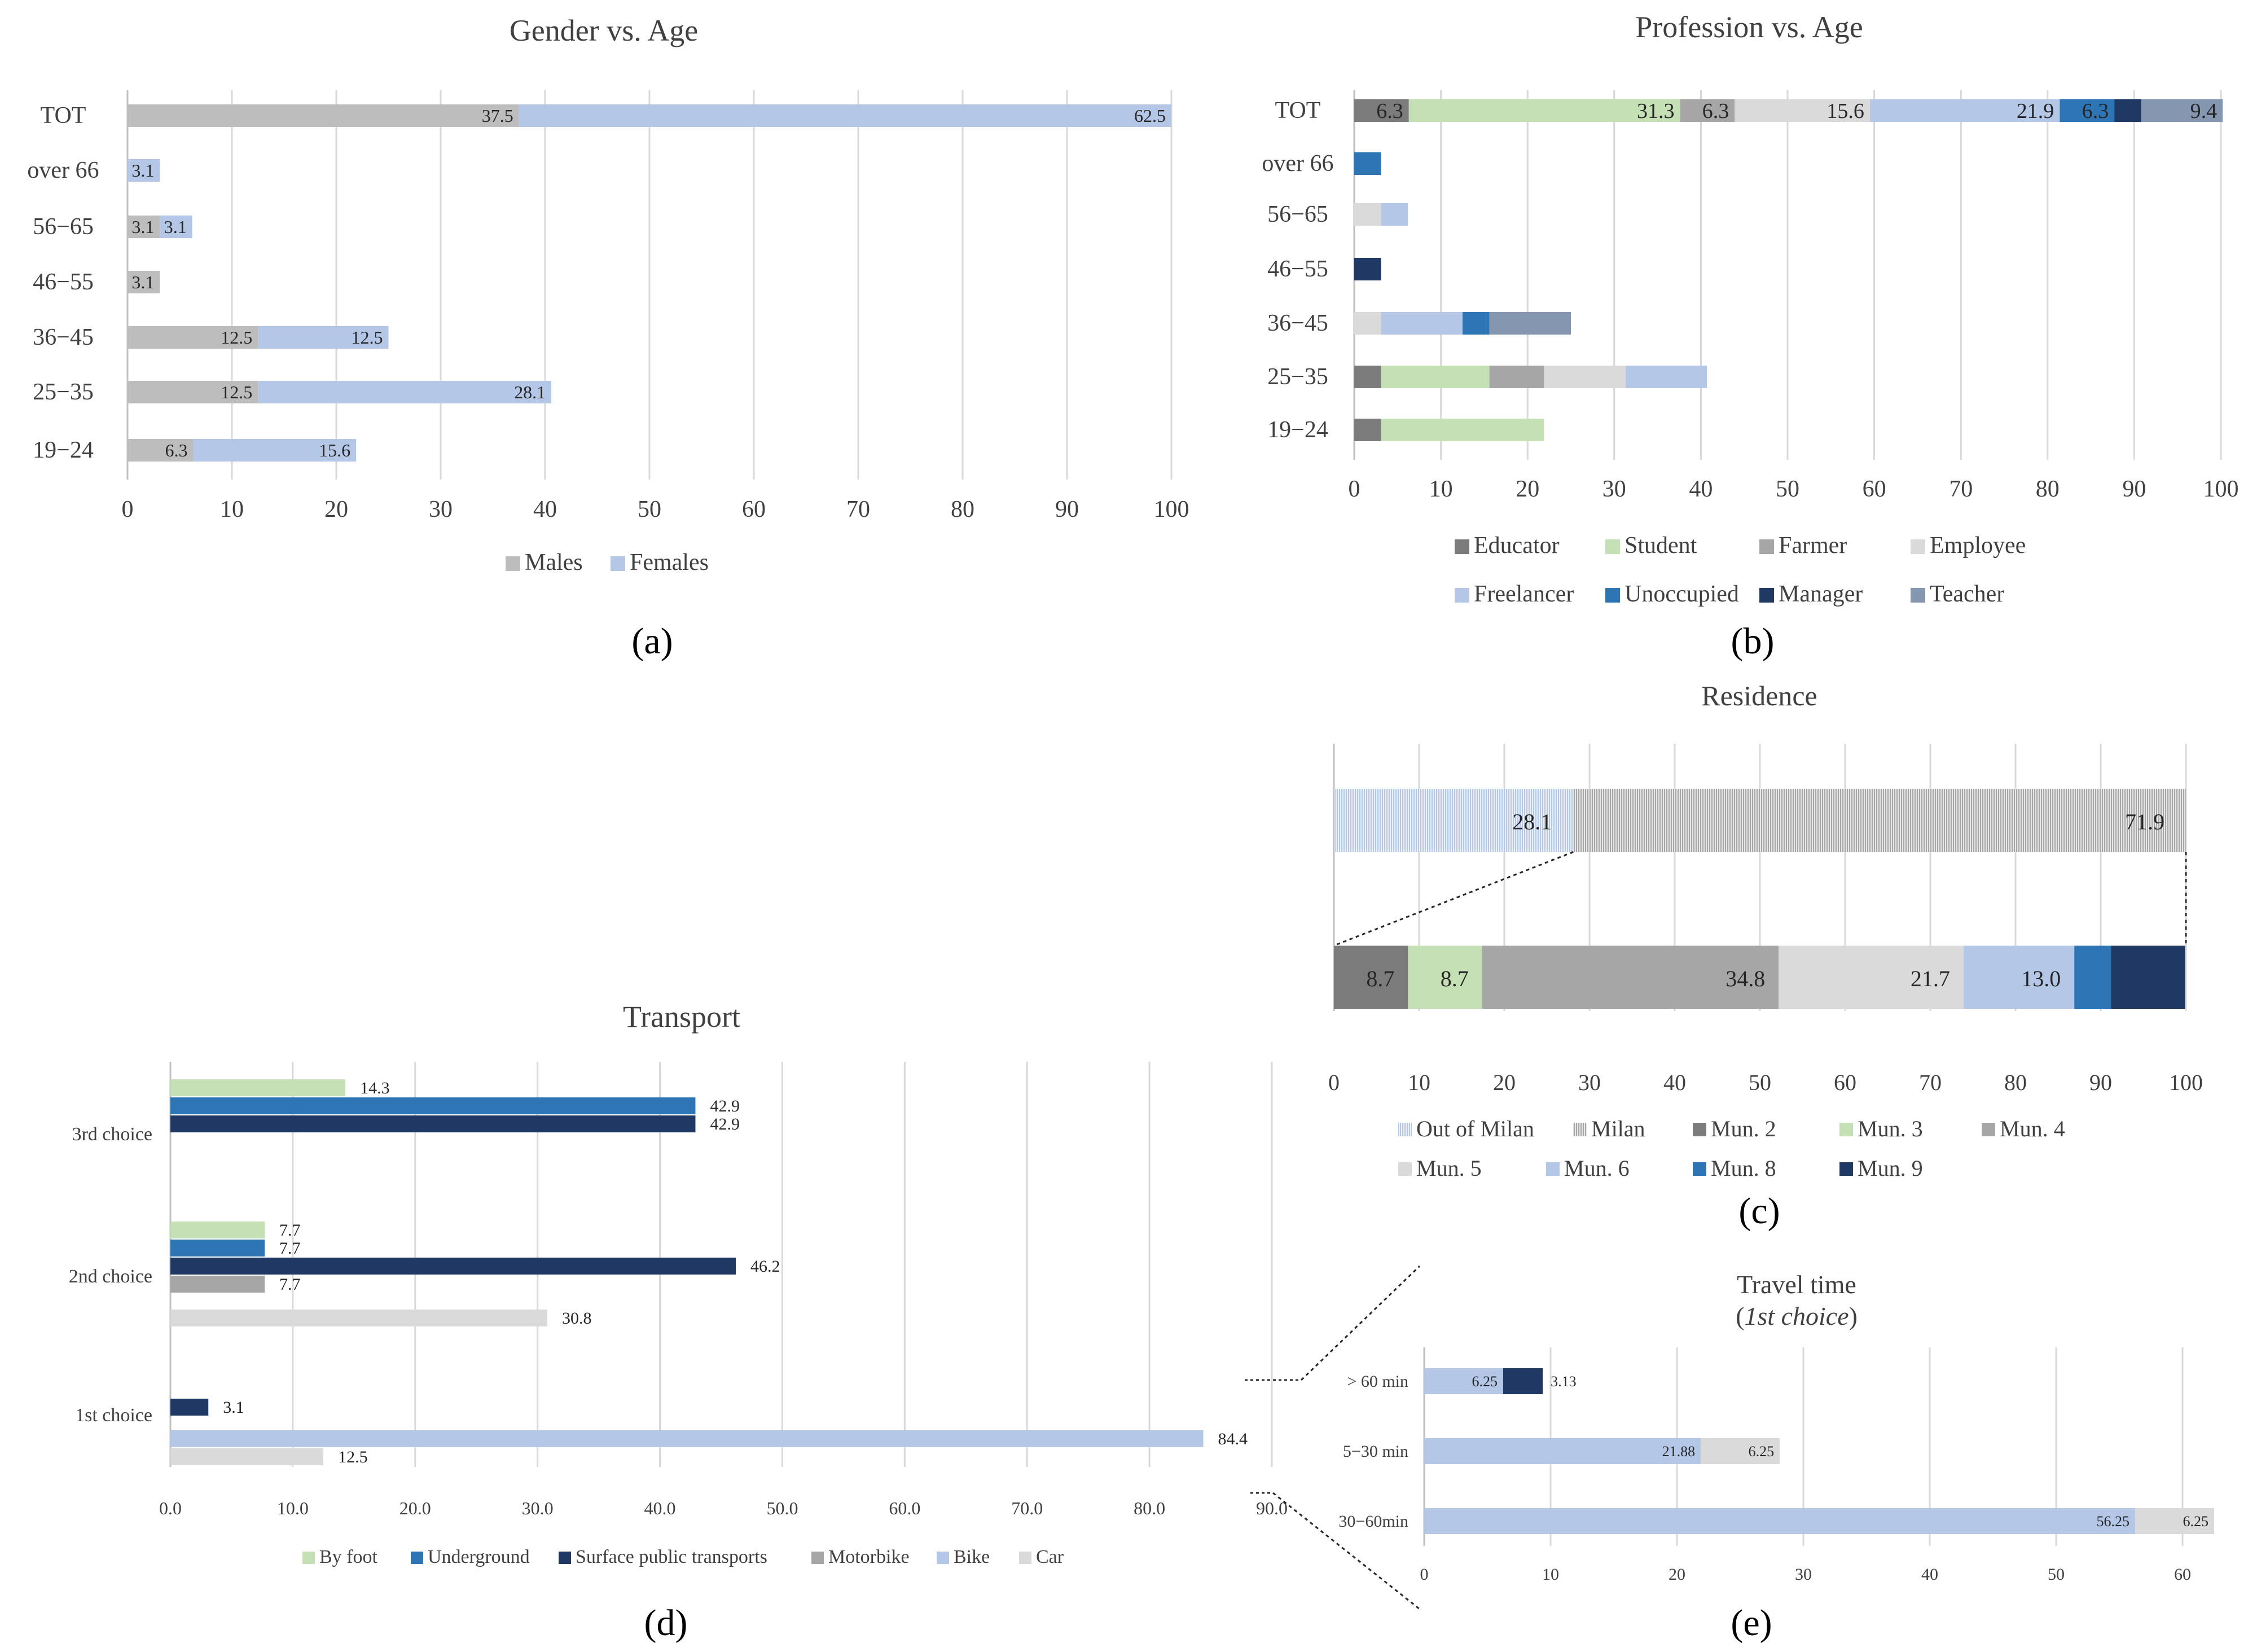 This screenshot has width=2248, height=1652. I want to click on legend-label-milan: Milan, so click(1618, 1128).